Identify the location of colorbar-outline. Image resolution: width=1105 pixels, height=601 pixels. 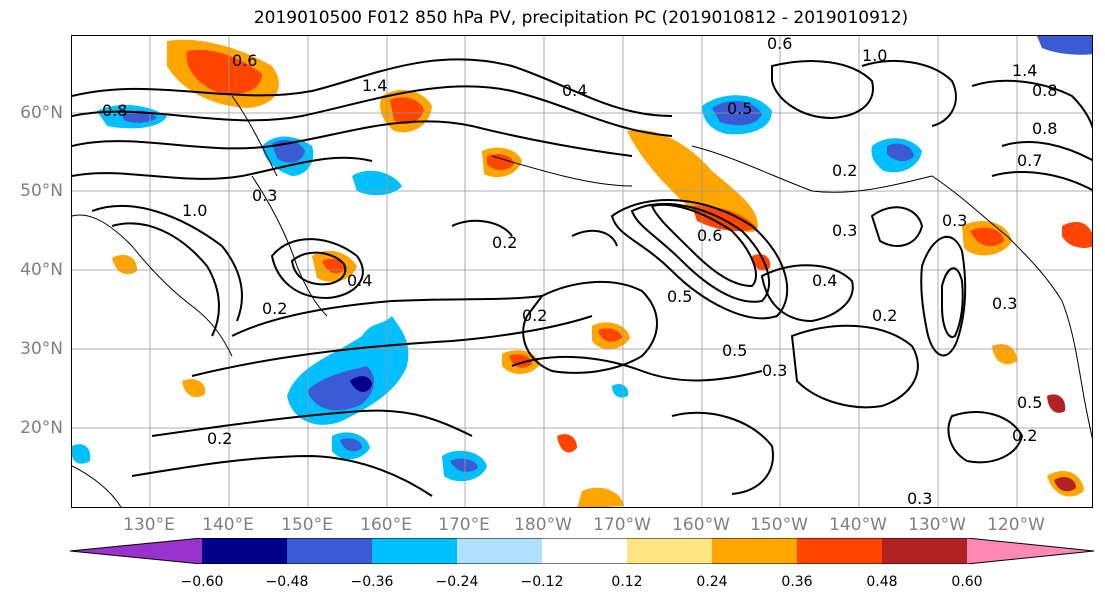
(582, 551).